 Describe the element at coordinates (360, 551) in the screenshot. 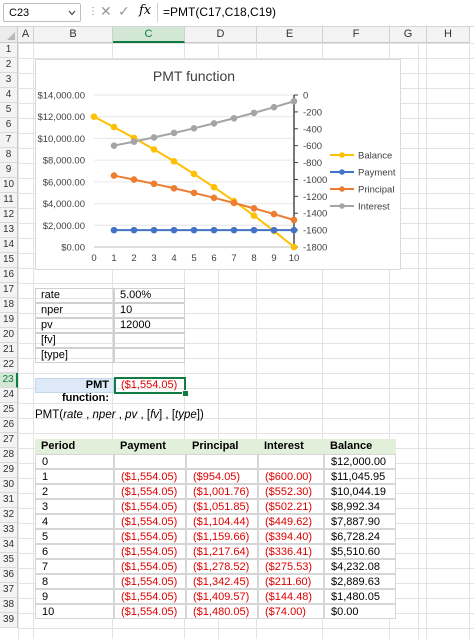

I see `cell-balance: $5,510.60` at that location.